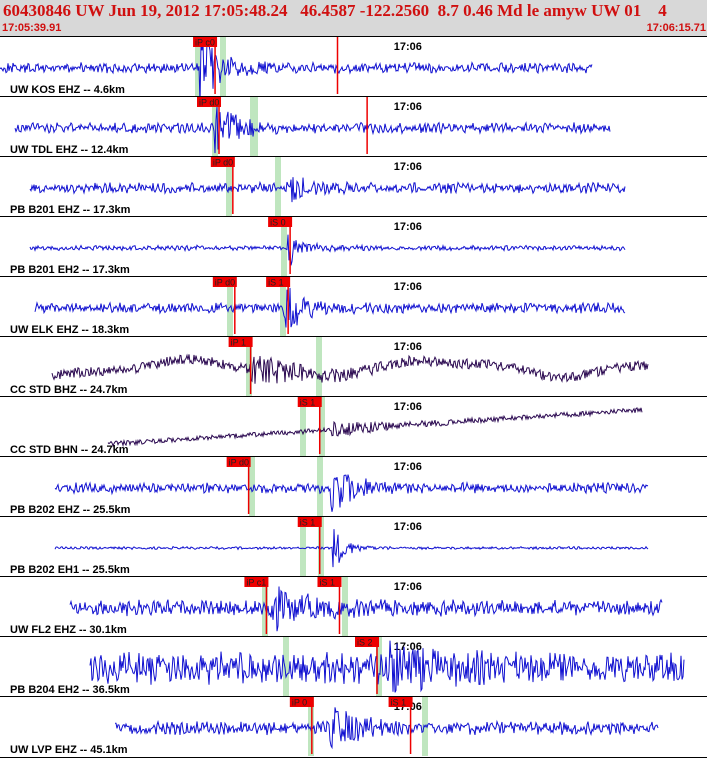  Describe the element at coordinates (69, 330) in the screenshot. I see `station-label: UW ELK EHZ -- 18.3km` at that location.